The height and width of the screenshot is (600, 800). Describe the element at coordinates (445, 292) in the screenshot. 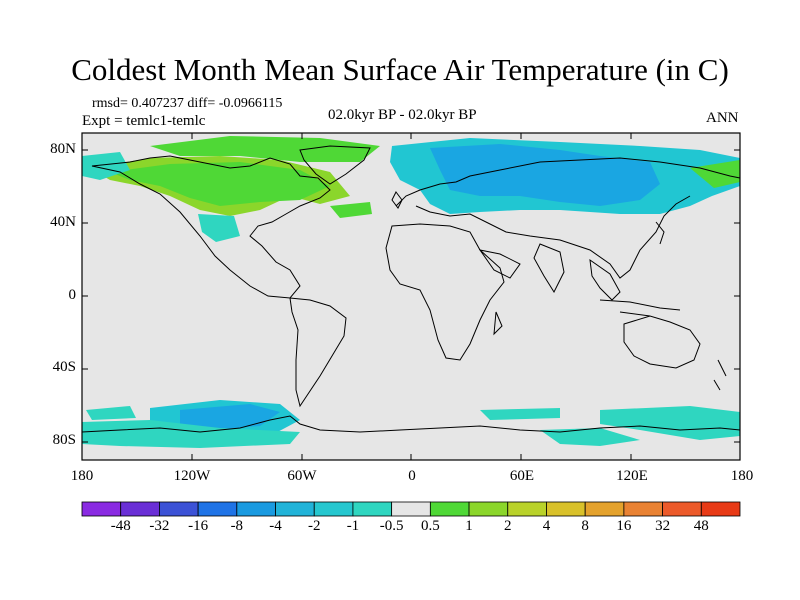

I see `africa-coastline` at that location.